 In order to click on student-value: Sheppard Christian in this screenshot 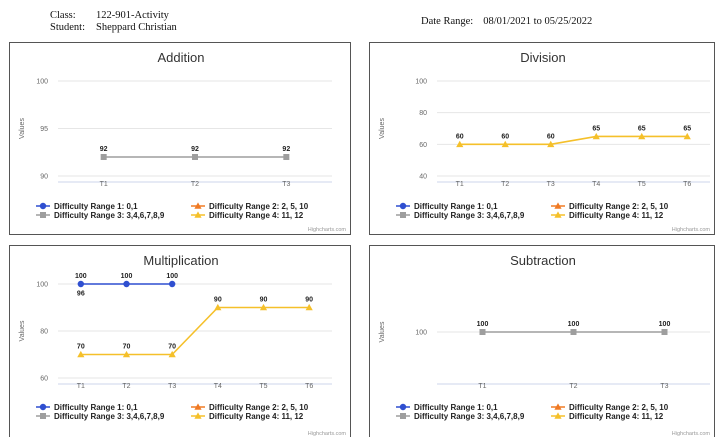, I will do `click(136, 27)`.